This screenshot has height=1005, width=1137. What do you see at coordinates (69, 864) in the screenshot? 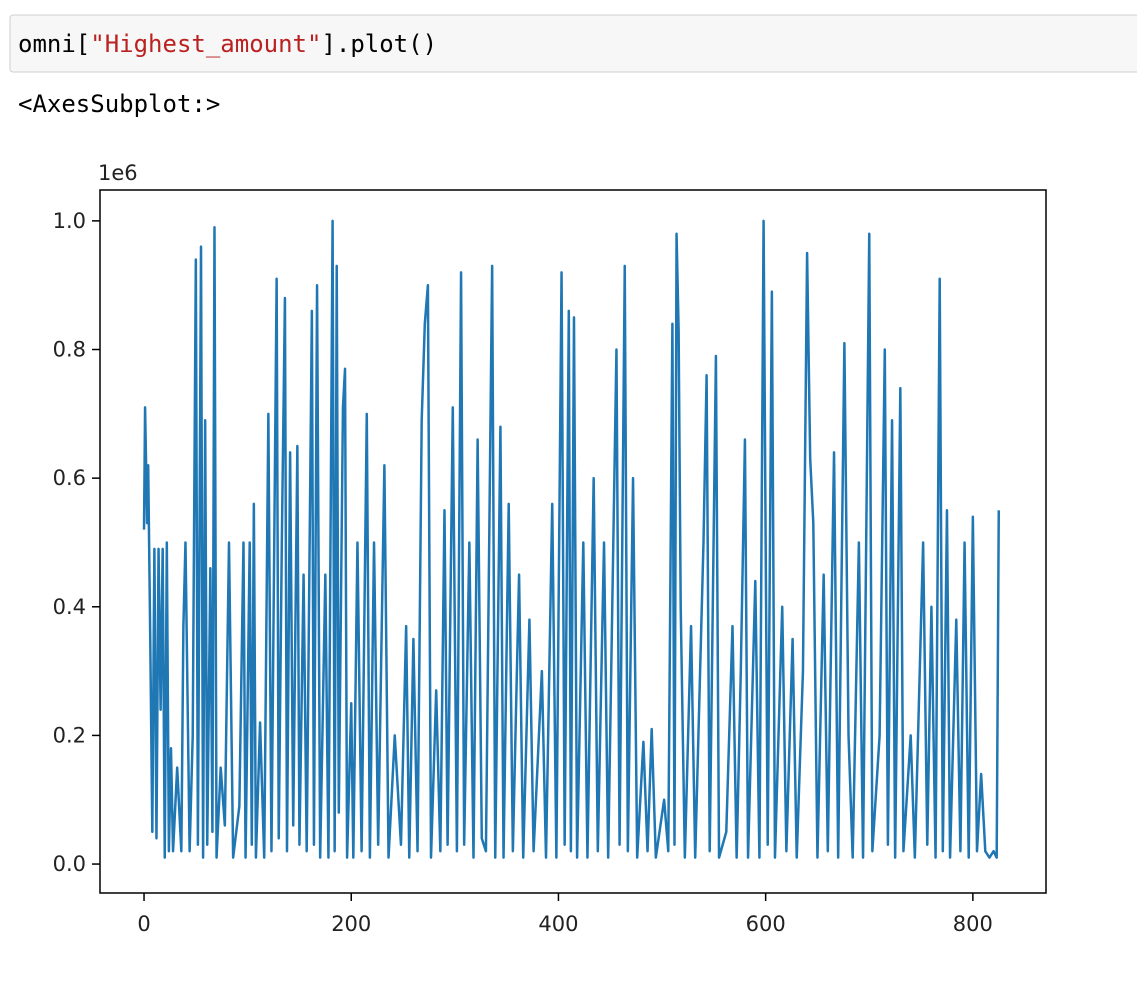
I see `y-tick-label: 0.0` at bounding box center [69, 864].